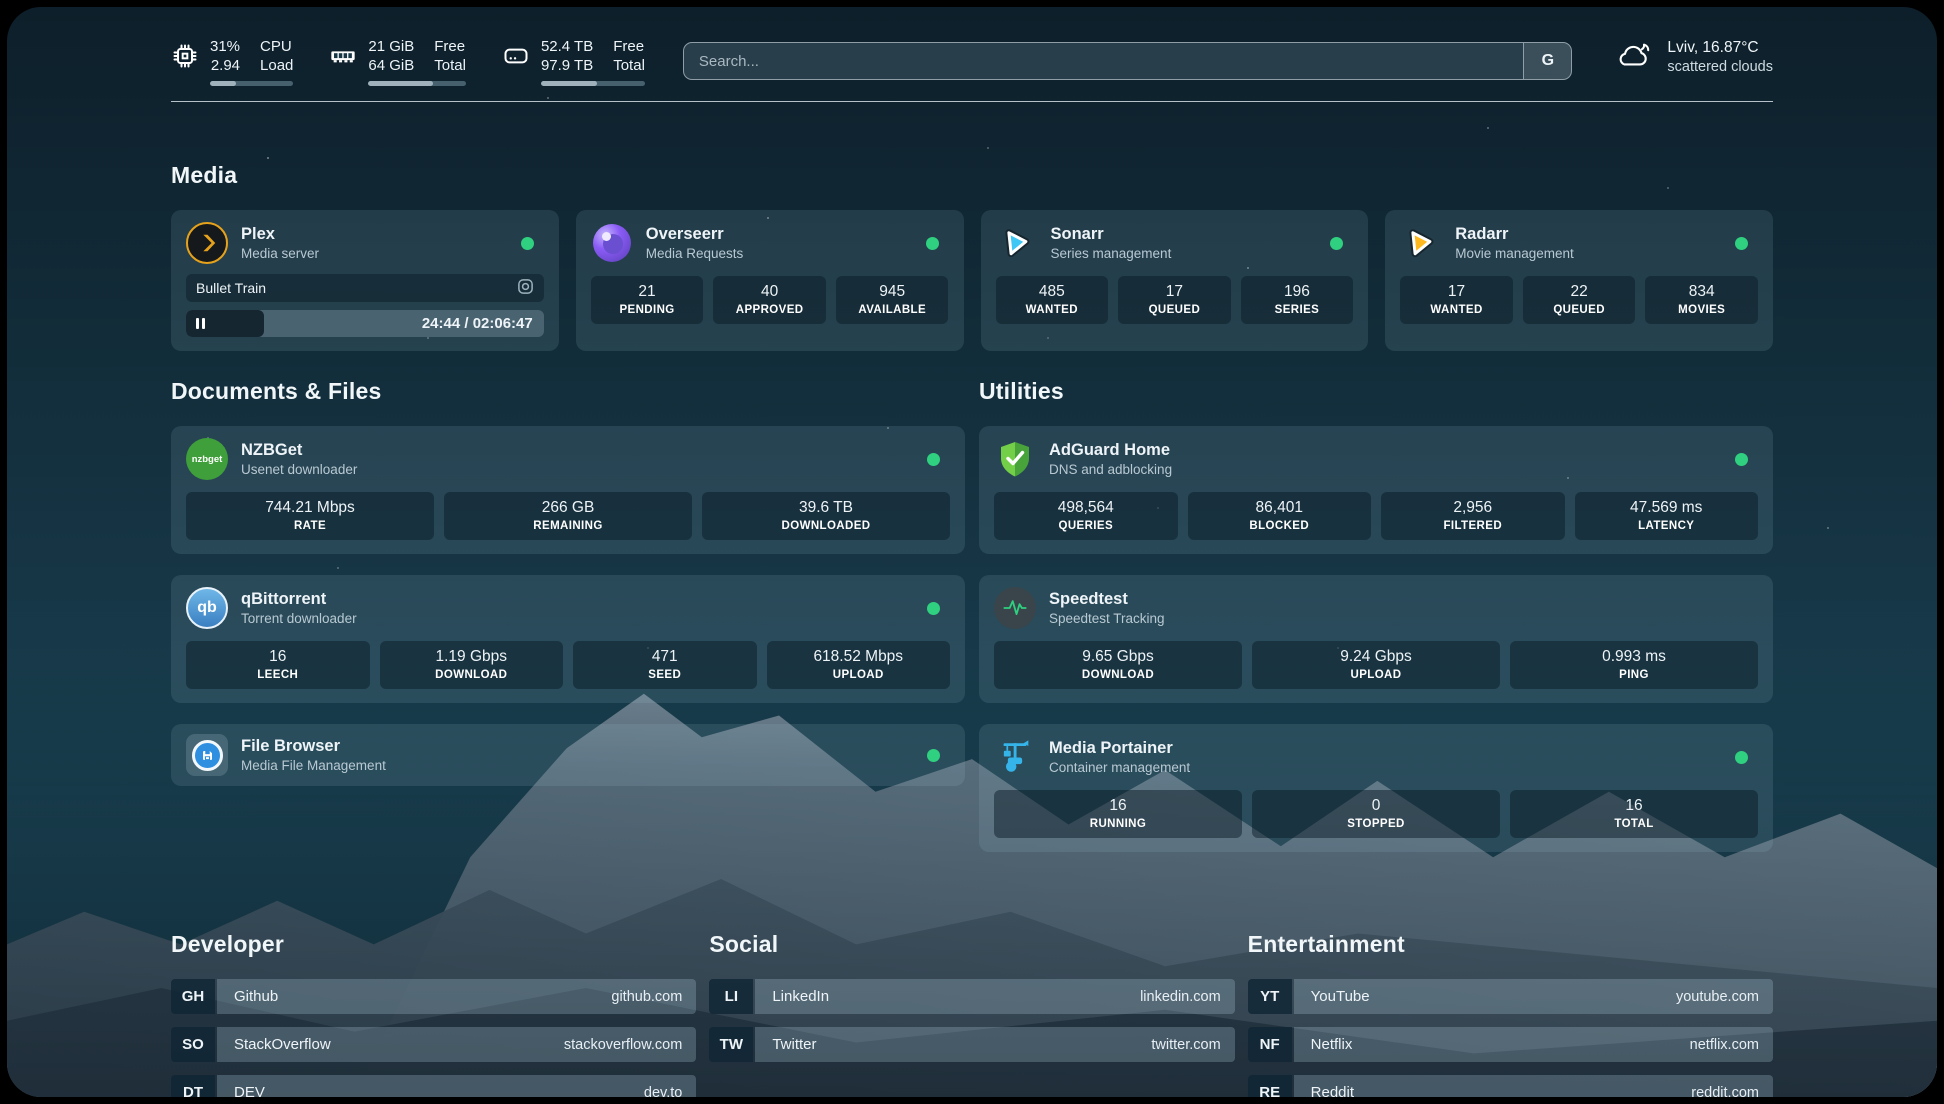 Image resolution: width=1944 pixels, height=1104 pixels. Describe the element at coordinates (665, 665) in the screenshot. I see `stat-seed: 471 SEED` at that location.